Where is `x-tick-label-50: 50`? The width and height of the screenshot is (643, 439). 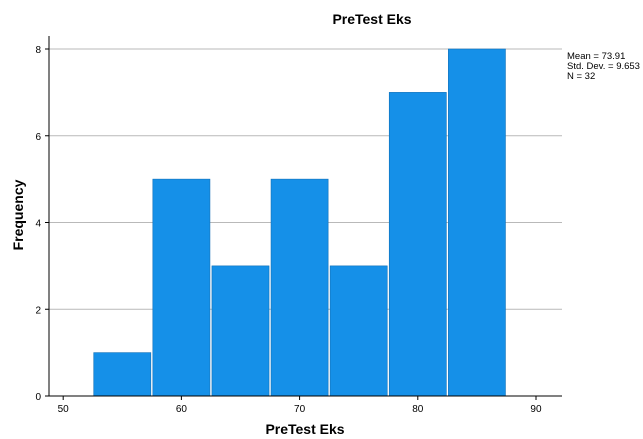
x-tick-label-50: 50 is located at coordinates (64, 409).